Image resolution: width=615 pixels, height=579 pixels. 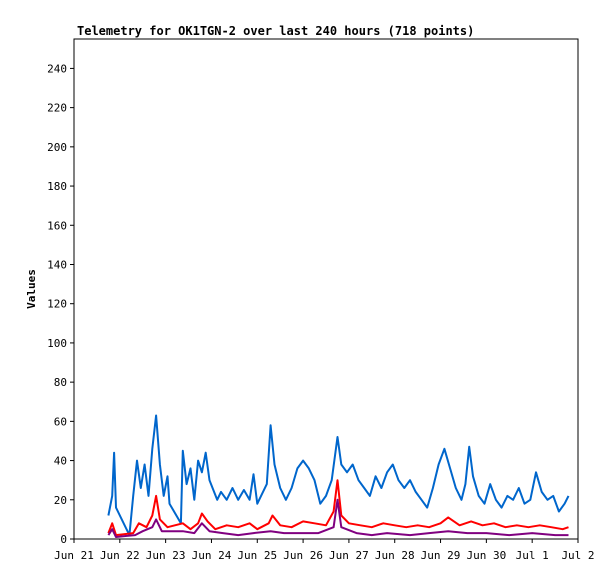 I want to click on x-tick-label: Jun 22, so click(x=120, y=555).